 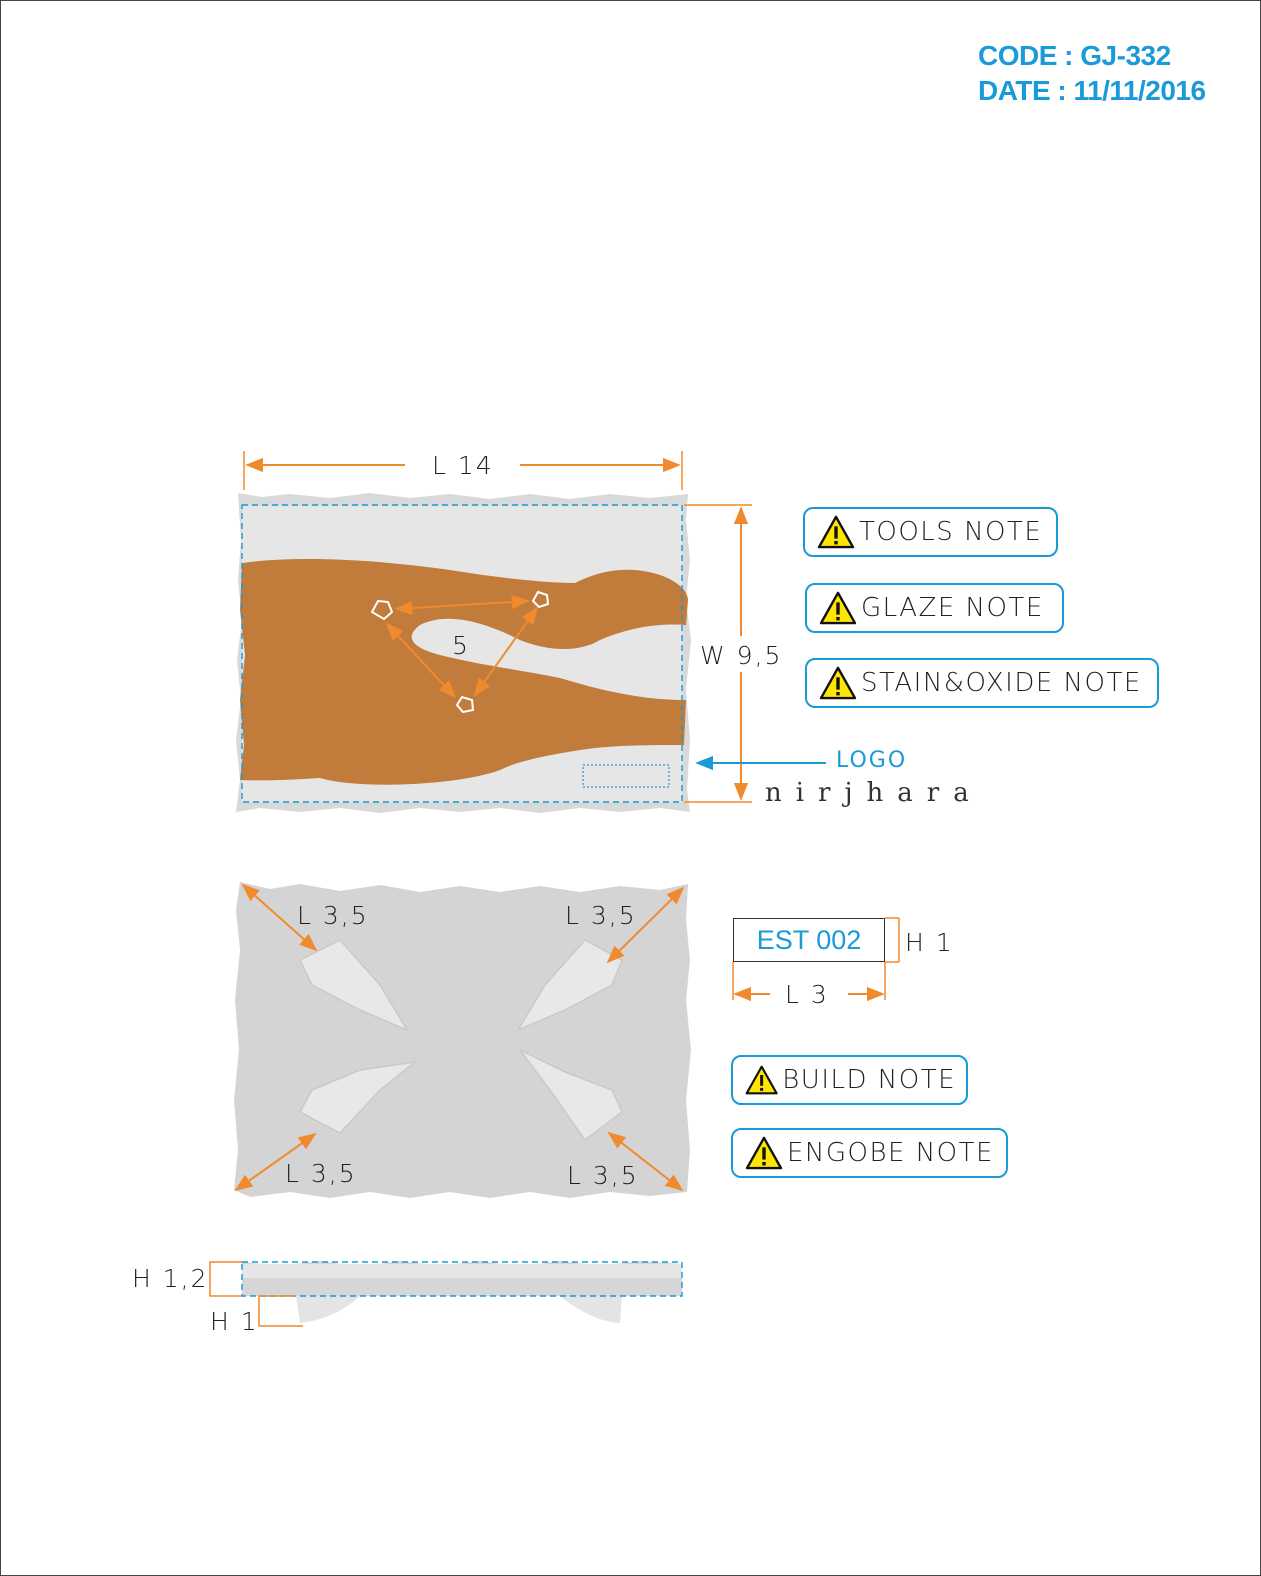 What do you see at coordinates (421, 660) in the screenshot?
I see `hole-spacing-arrow-left` at bounding box center [421, 660].